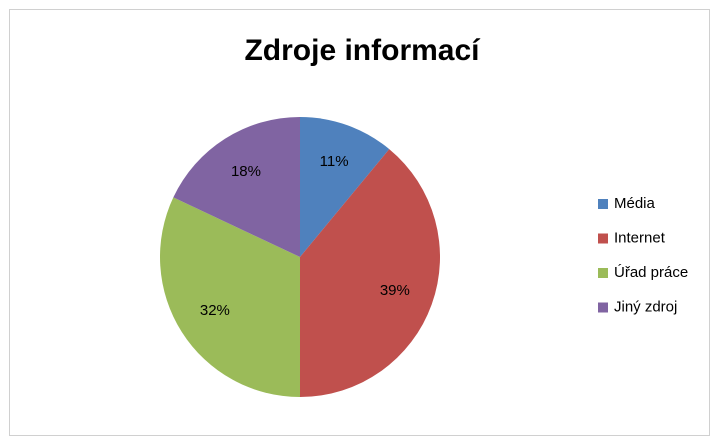 Image resolution: width=715 pixels, height=437 pixels. Describe the element at coordinates (651, 272) in the screenshot. I see `legend-label: Úřad práce` at that location.